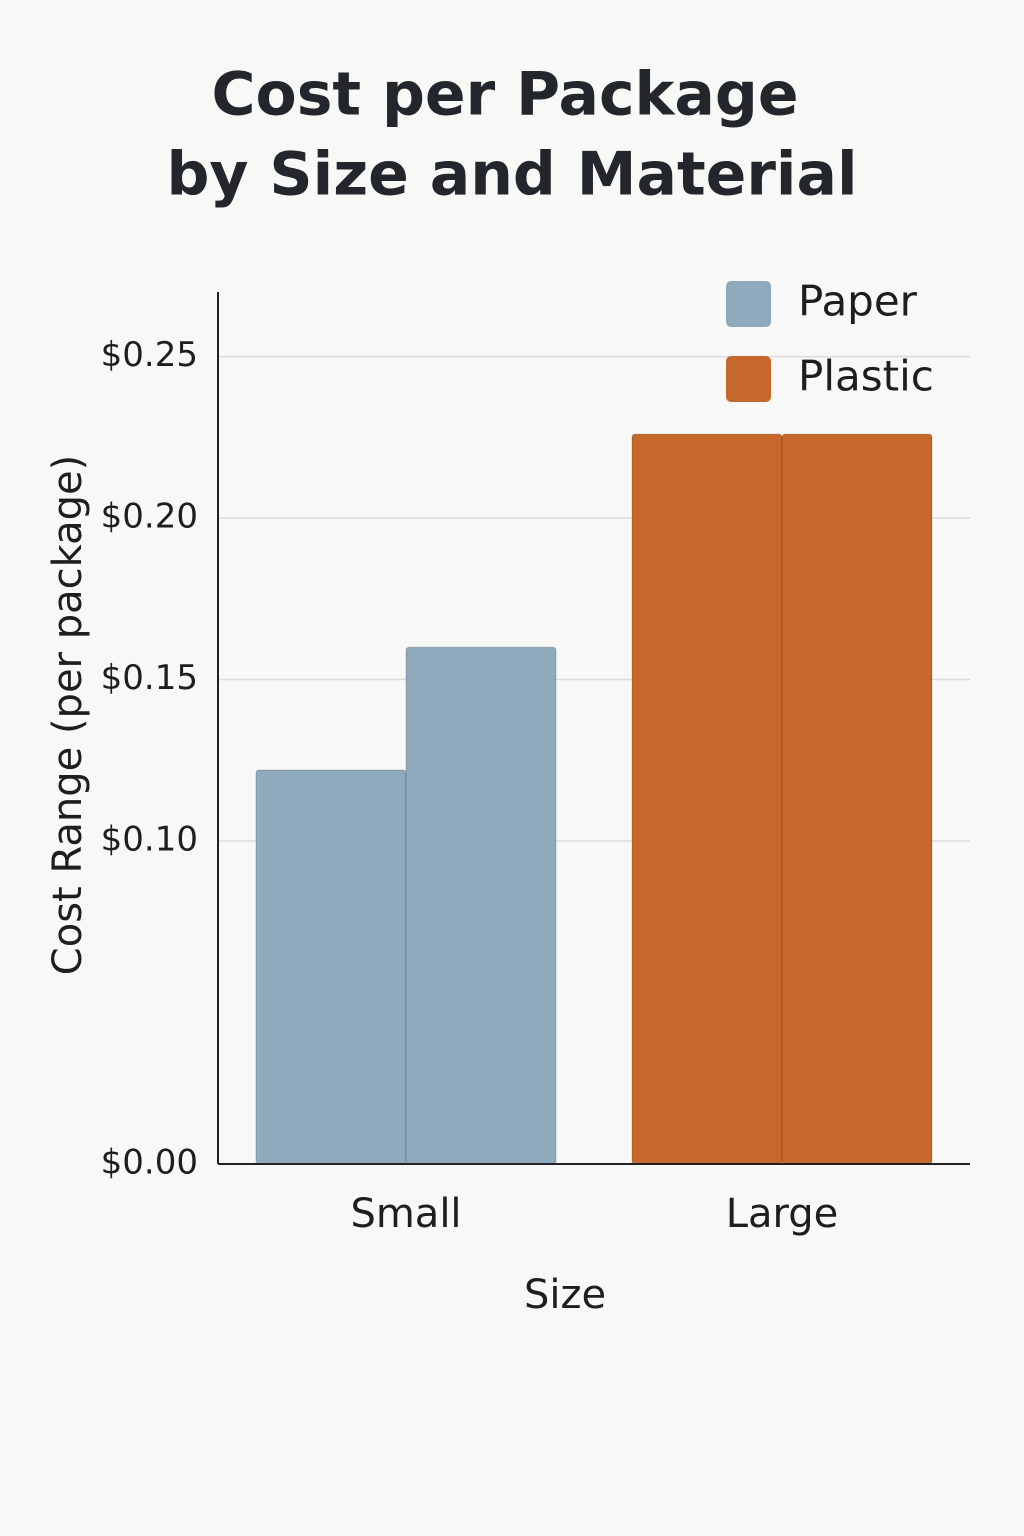  Describe the element at coordinates (68, 715) in the screenshot. I see `y-axis-title: Cost Range (per package)` at that location.